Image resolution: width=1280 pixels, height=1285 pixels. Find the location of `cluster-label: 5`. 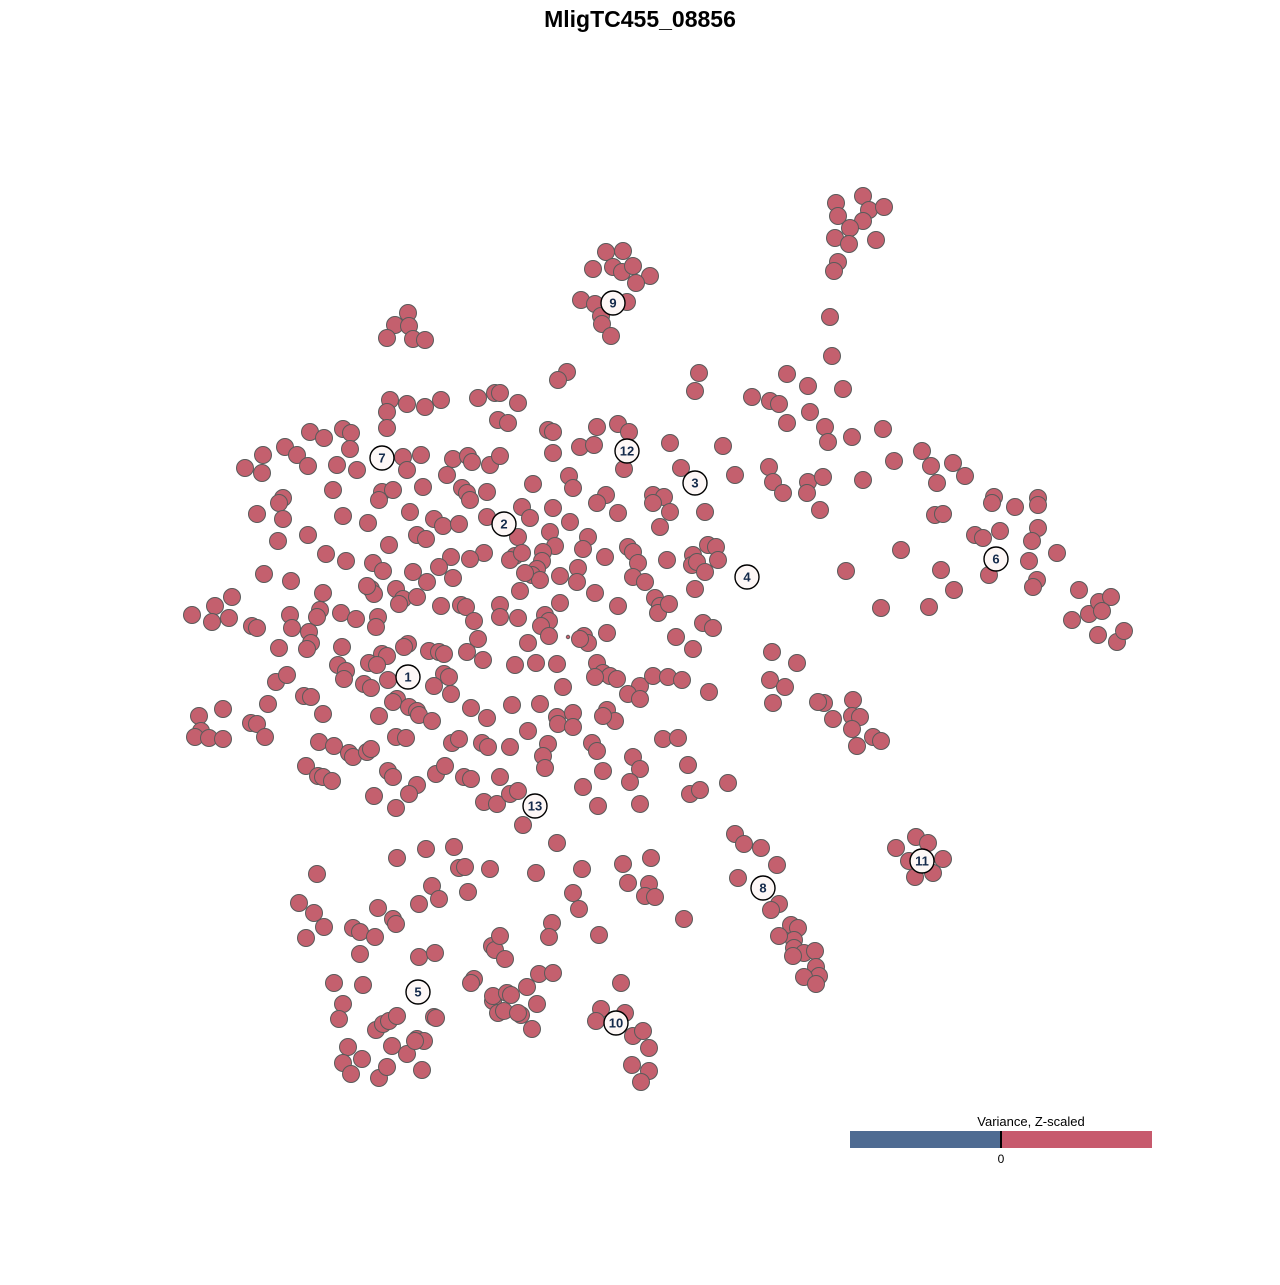

cluster-label: 5 is located at coordinates (418, 992).